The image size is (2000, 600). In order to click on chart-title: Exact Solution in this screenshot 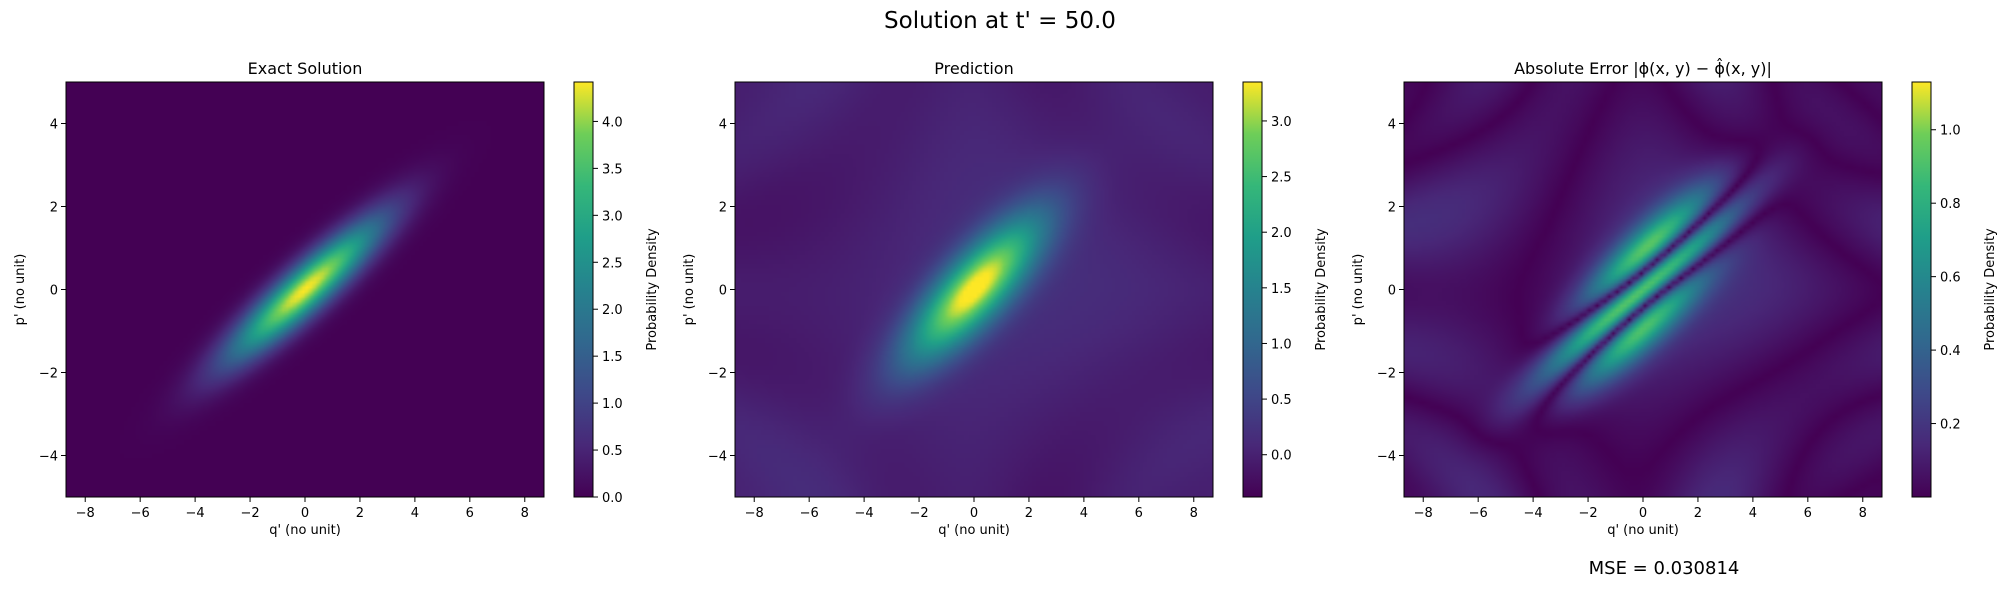, I will do `click(305, 68)`.